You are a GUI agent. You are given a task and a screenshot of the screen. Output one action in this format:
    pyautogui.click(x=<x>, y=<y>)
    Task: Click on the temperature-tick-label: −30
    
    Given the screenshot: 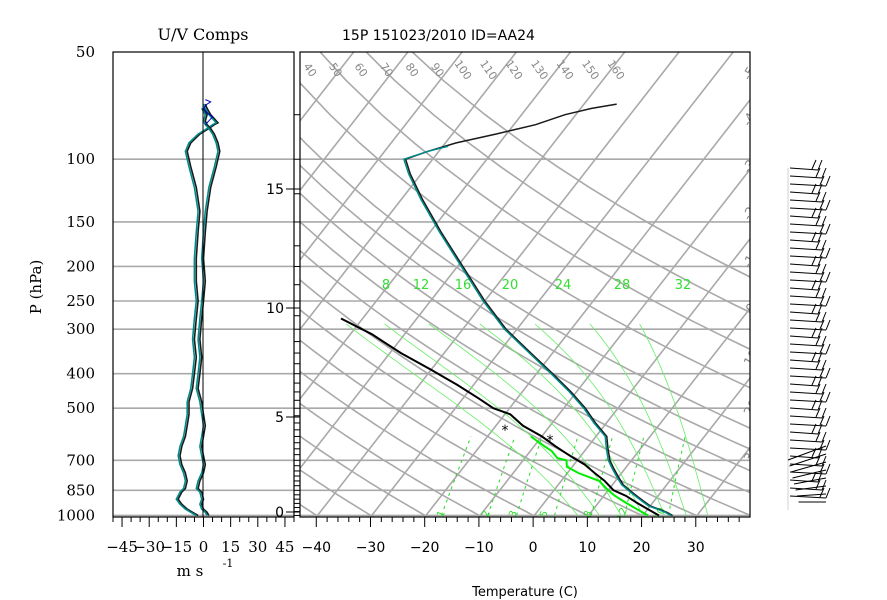 What is the action you would take?
    pyautogui.click(x=371, y=548)
    